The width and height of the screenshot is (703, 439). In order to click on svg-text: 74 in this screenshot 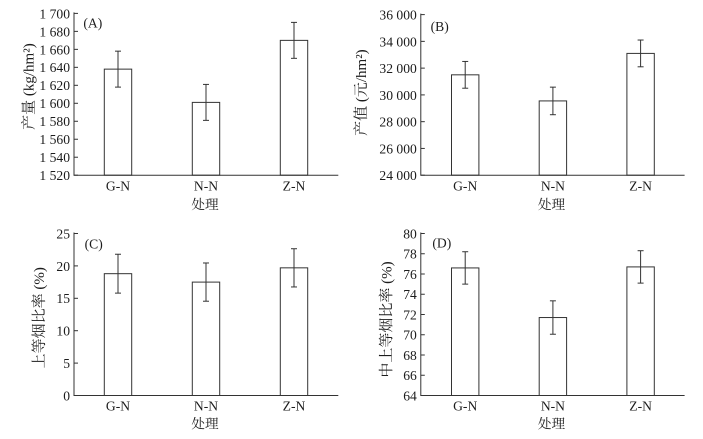, I will do `click(410, 294)`.